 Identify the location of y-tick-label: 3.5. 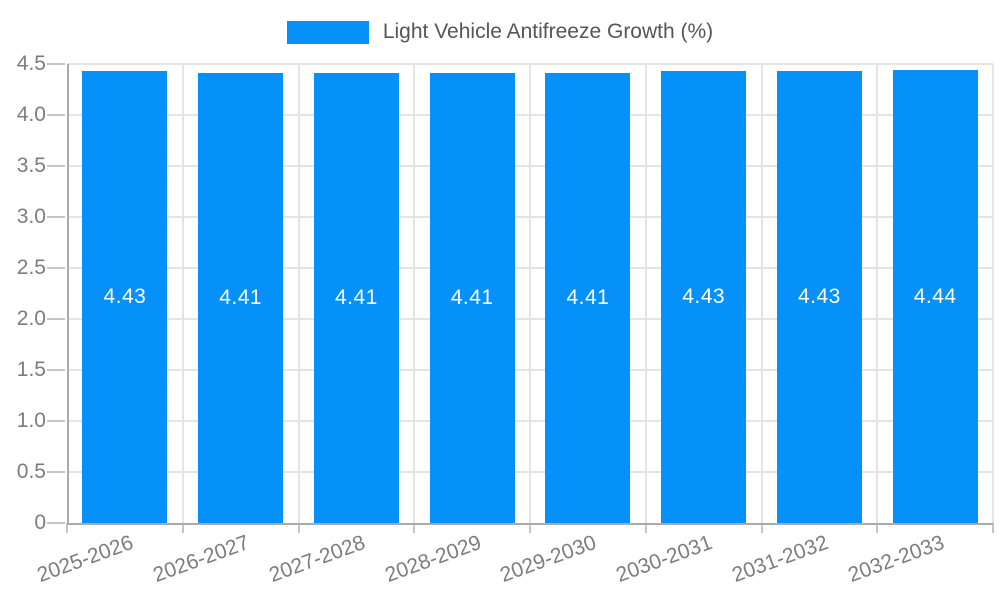
(31, 165).